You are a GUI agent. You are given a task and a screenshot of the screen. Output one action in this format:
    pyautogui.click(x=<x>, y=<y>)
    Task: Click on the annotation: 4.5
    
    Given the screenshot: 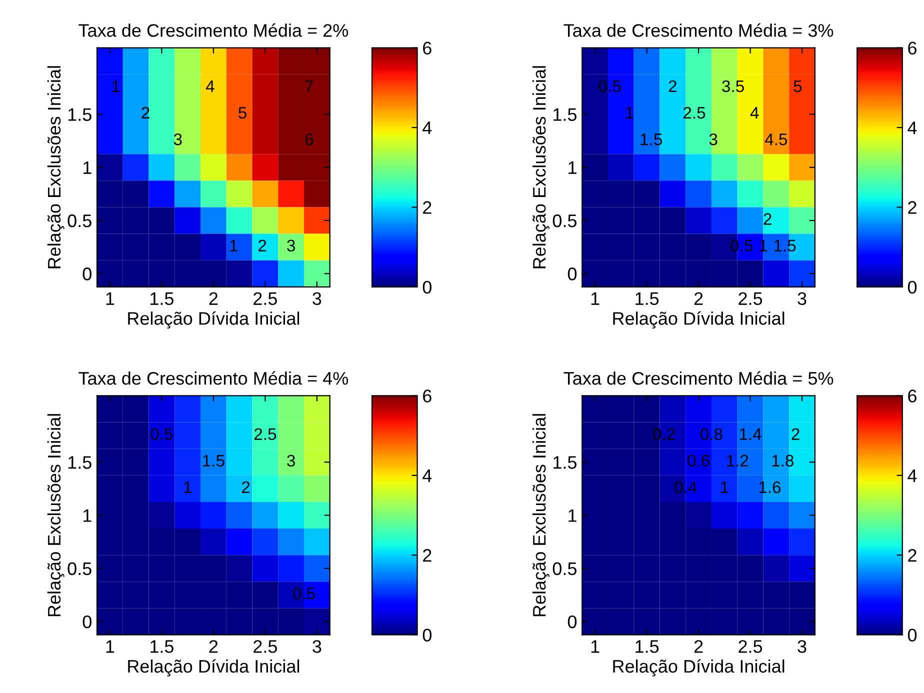 What is the action you would take?
    pyautogui.click(x=776, y=140)
    